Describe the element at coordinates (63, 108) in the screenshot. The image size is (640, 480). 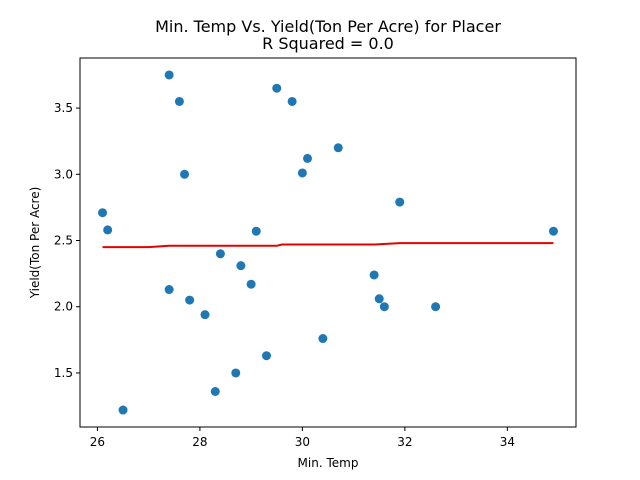
I see `y-tick-label: 3.5` at that location.